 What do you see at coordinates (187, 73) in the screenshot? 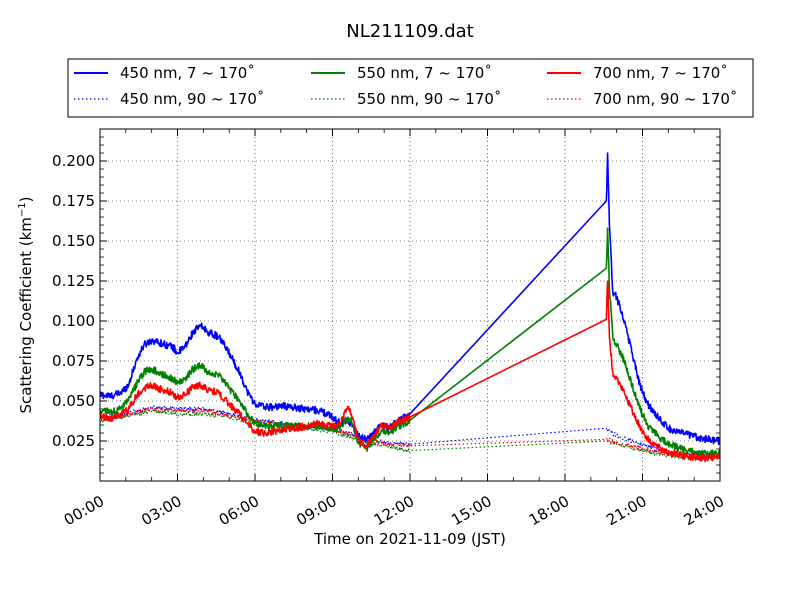
I see `legend-label: 450 nm, 7 ~ 170˚` at bounding box center [187, 73].